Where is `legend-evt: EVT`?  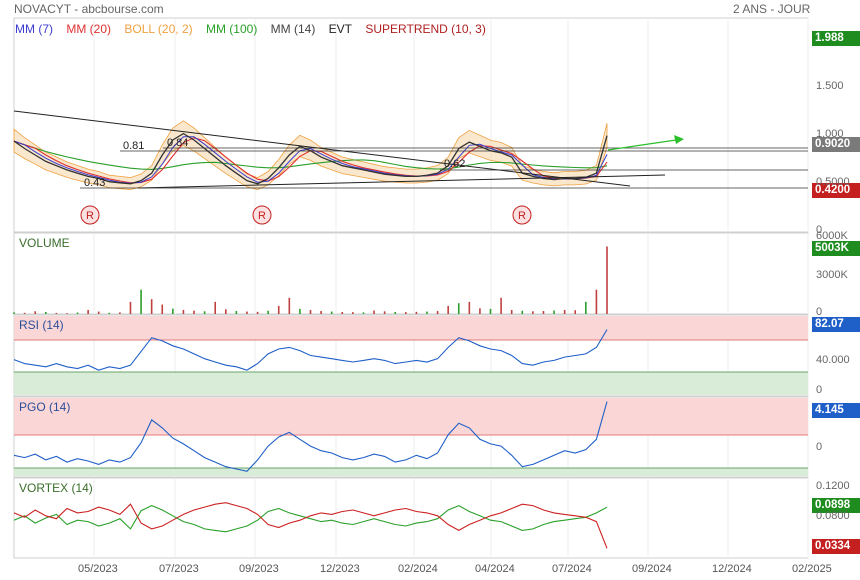 legend-evt: EVT is located at coordinates (340, 29).